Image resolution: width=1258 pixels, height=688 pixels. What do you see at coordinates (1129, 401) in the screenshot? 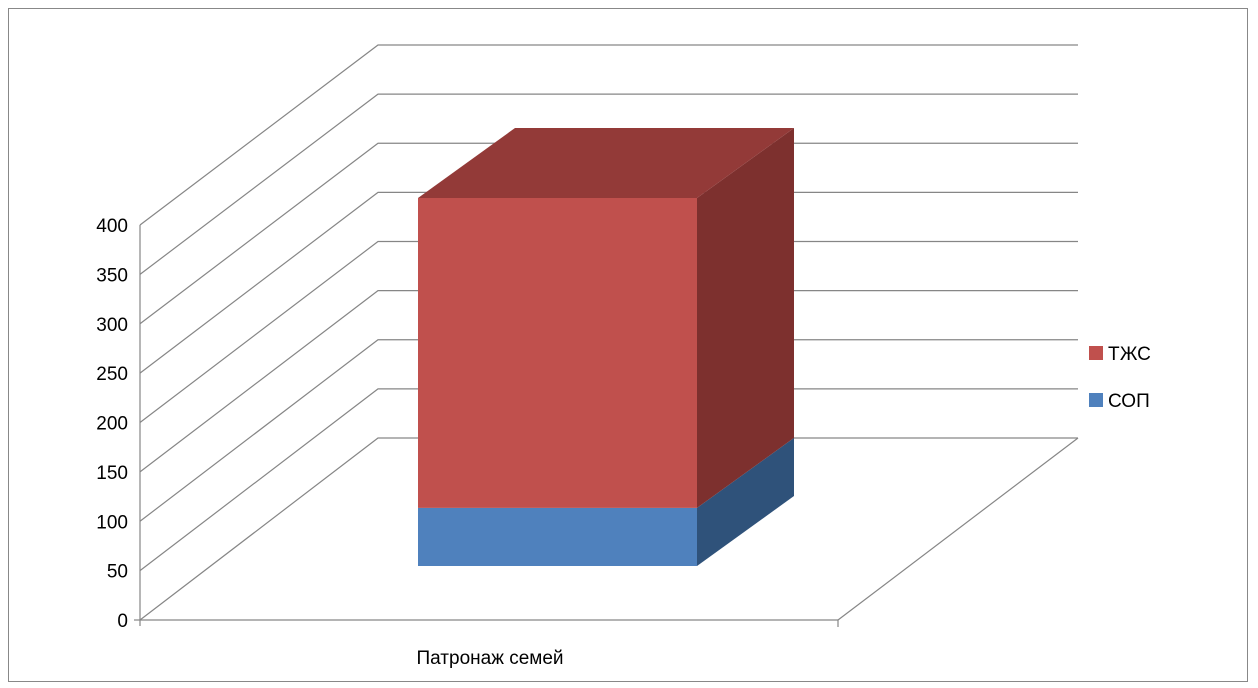
I see `legend-label: СОП` at bounding box center [1129, 401].